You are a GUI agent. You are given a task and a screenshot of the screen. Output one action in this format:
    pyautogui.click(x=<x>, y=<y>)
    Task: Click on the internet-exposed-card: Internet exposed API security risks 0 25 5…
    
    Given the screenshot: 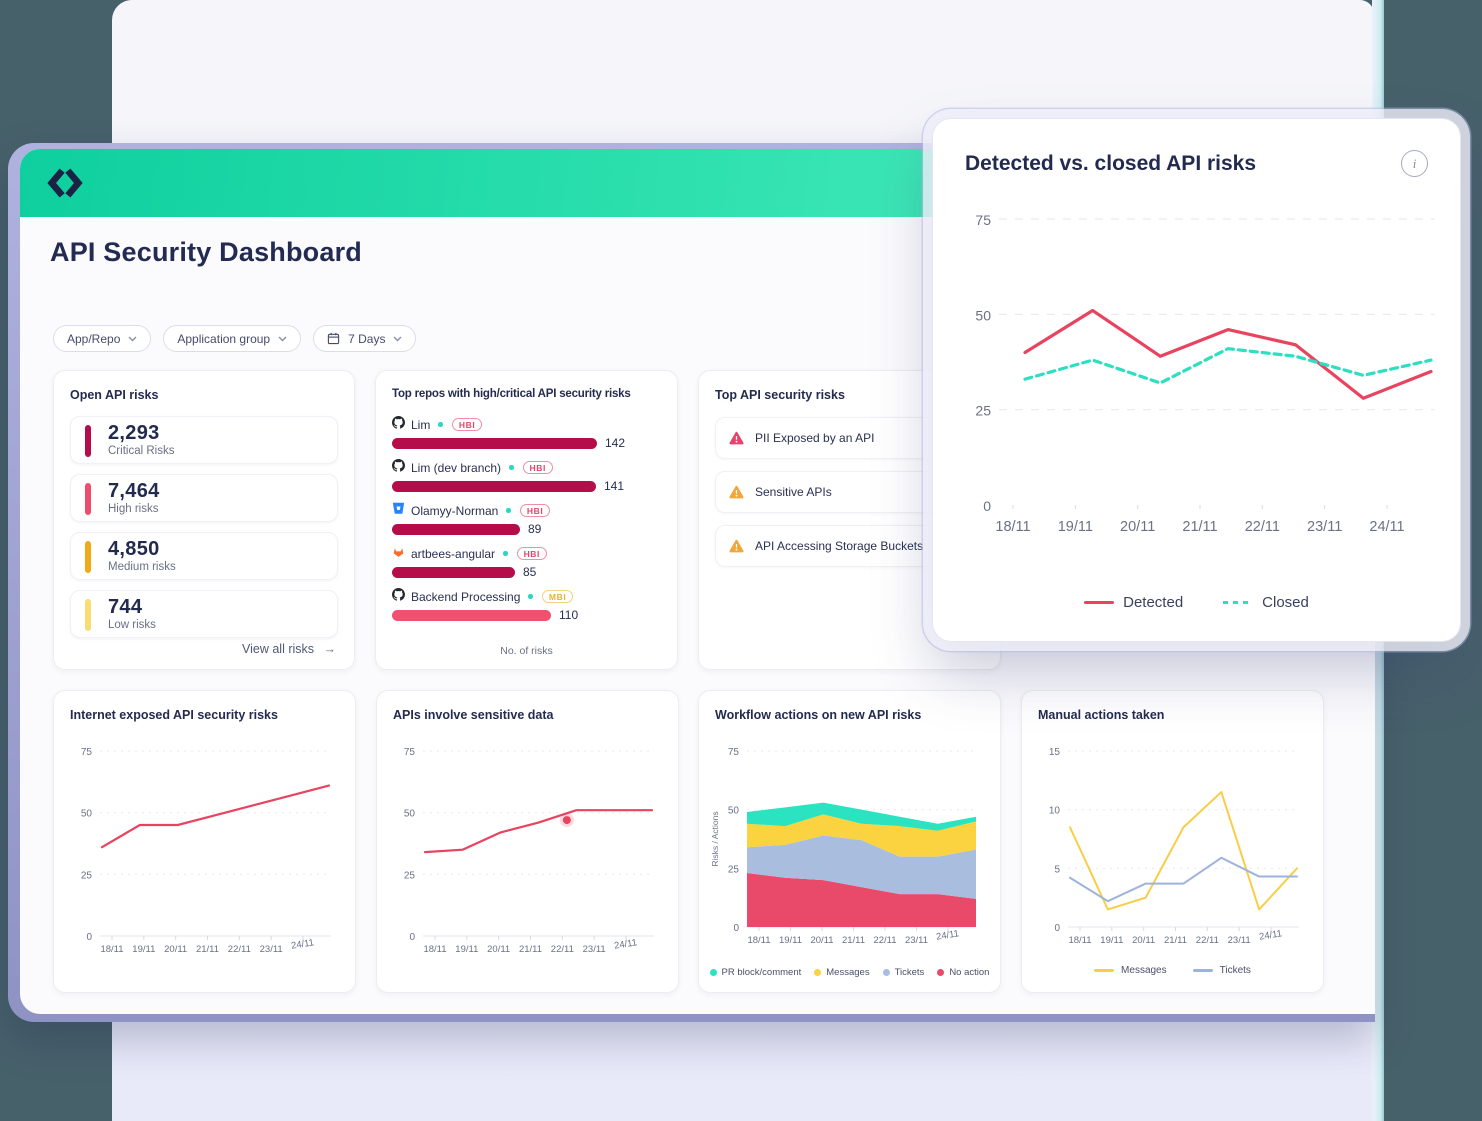 What is the action you would take?
    pyautogui.click(x=204, y=841)
    